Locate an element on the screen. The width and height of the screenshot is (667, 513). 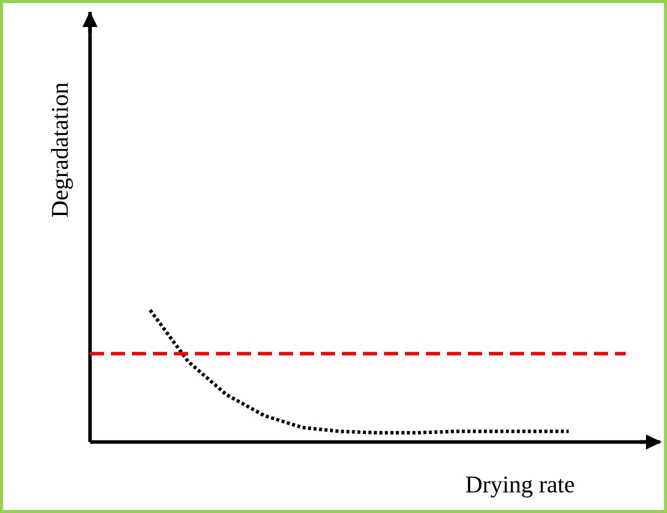
x-axis-title: Drying rate is located at coordinates (520, 487).